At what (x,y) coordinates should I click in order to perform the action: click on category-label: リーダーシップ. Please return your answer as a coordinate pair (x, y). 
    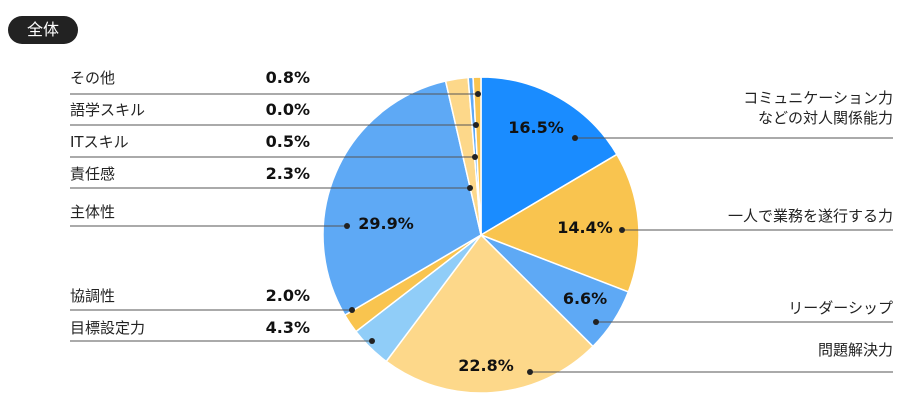
    Looking at the image, I should click on (840, 308).